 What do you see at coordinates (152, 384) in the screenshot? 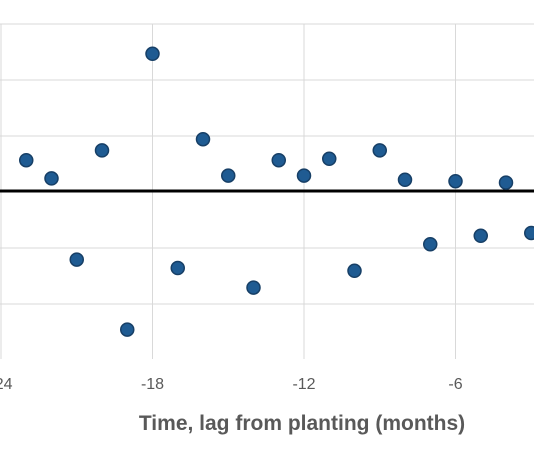
I see `x-tick-label: -18` at bounding box center [152, 384].